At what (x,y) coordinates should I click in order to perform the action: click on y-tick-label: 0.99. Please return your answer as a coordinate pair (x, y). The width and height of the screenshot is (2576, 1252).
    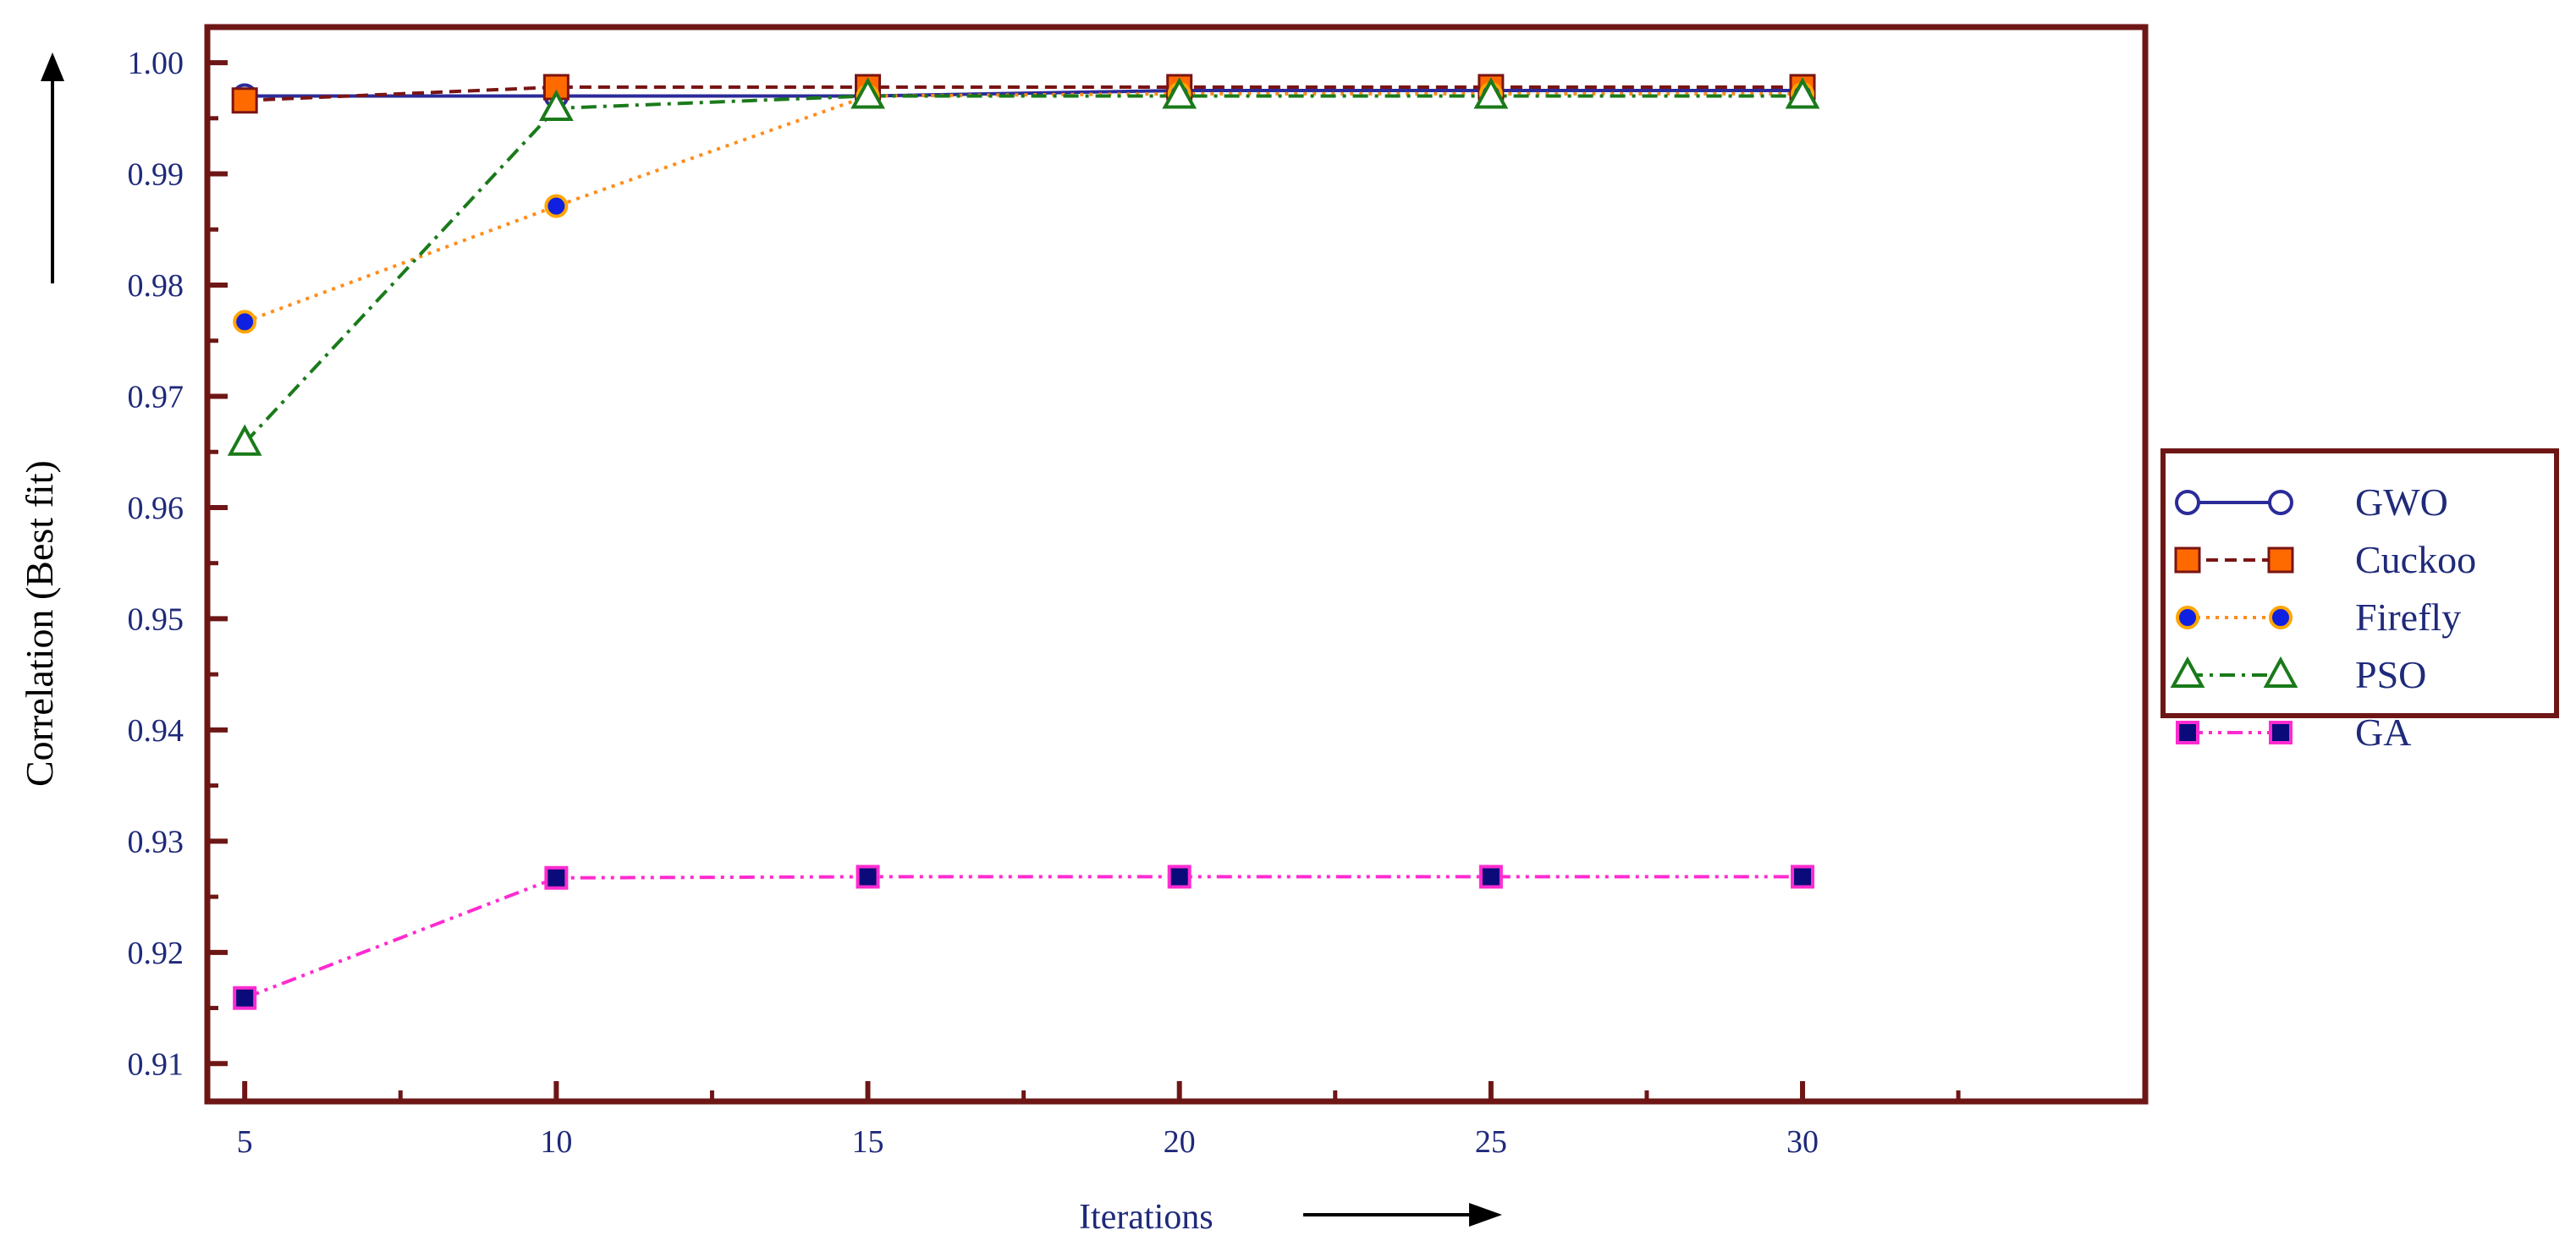
    Looking at the image, I should click on (156, 175).